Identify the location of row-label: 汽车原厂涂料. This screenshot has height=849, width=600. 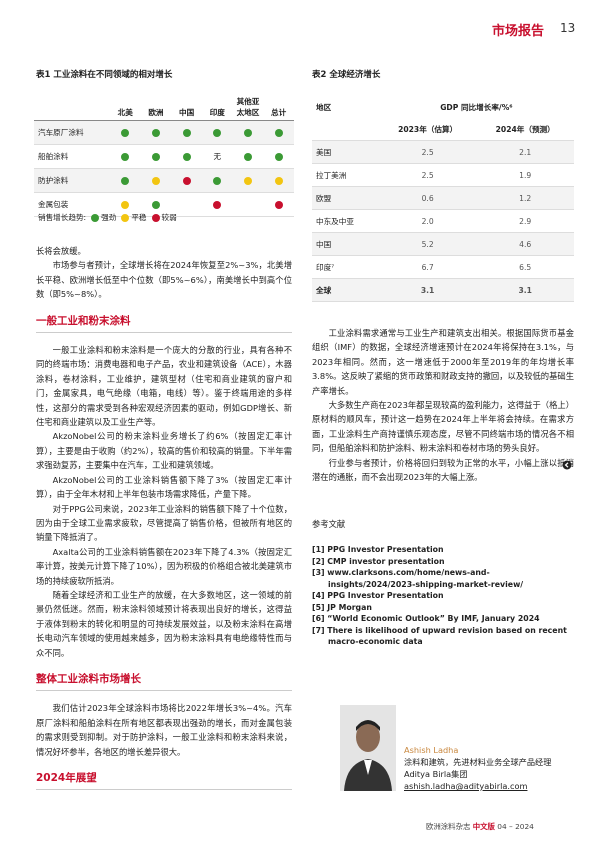
(72, 132).